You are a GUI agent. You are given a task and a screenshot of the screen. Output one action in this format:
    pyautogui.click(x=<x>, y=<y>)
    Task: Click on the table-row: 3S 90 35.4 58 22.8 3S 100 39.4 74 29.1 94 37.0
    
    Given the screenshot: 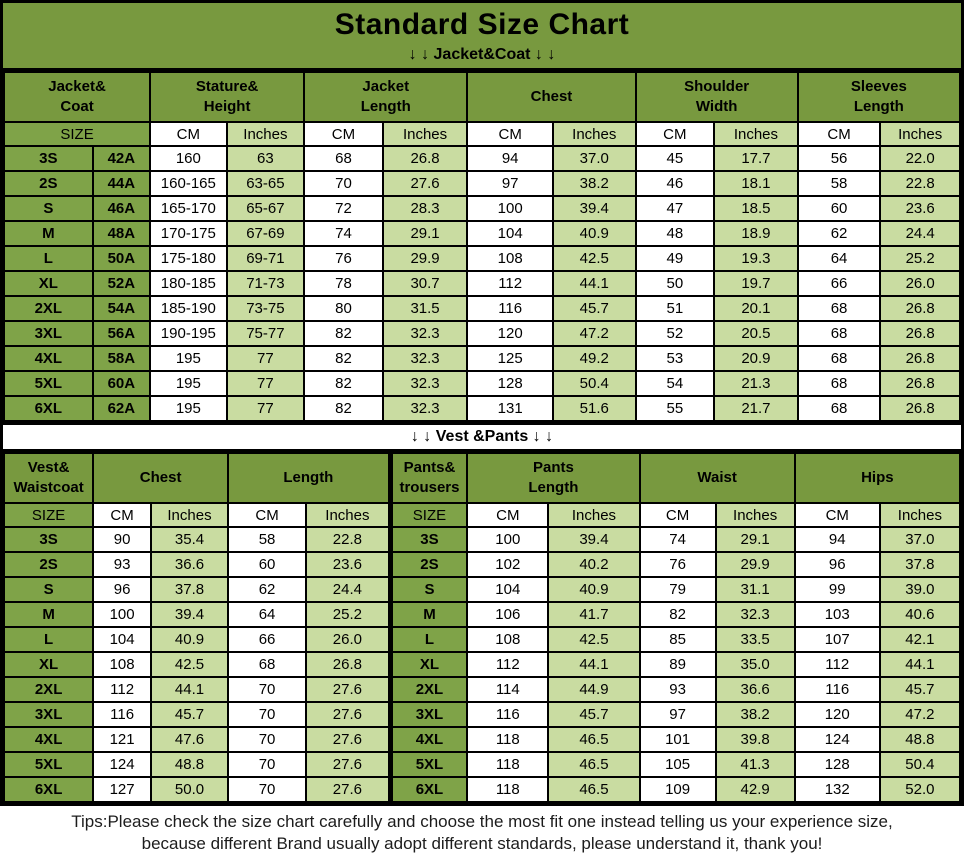 What is the action you would take?
    pyautogui.click(x=482, y=539)
    